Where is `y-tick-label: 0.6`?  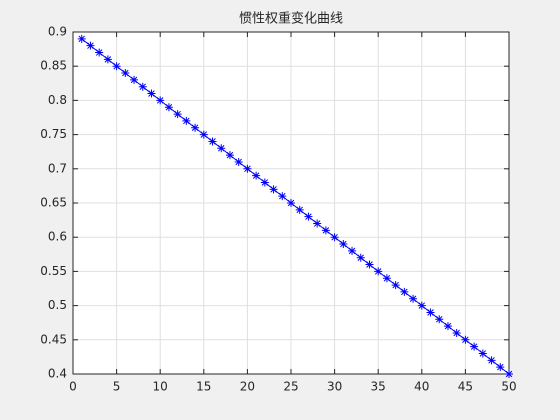 y-tick-label: 0.6 is located at coordinates (57, 237).